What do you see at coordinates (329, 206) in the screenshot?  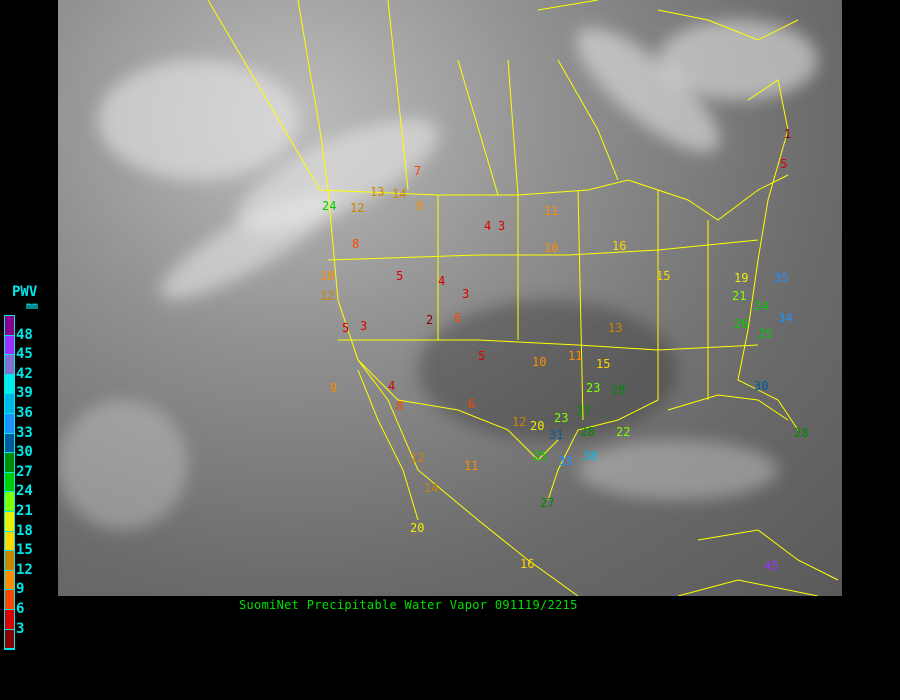 I see `station-pwv-value: 24` at bounding box center [329, 206].